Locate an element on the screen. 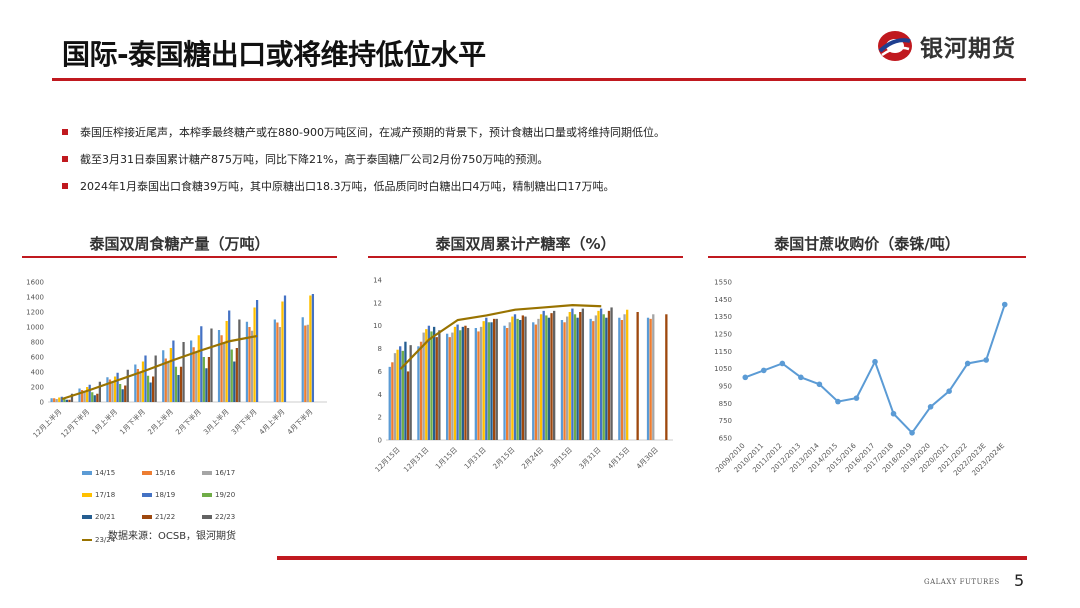 This screenshot has width=1080, height=608. footer-brand: GALAXY FUTURES is located at coordinates (962, 582).